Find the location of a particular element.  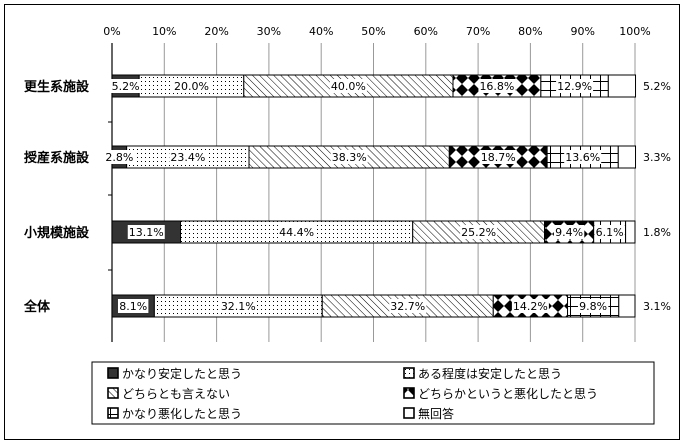

data-label: 16.8% is located at coordinates (496, 86).